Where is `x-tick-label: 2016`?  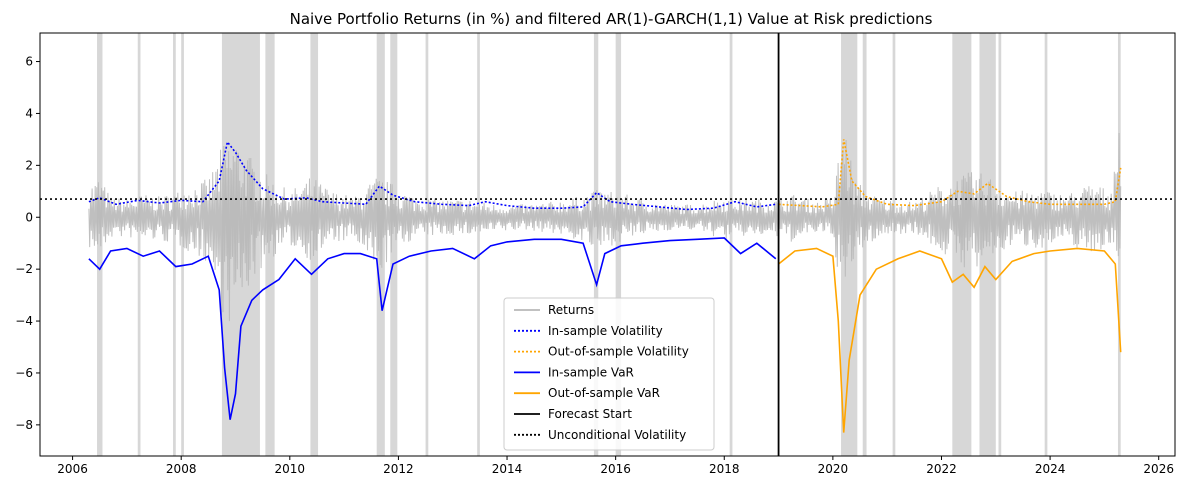
x-tick-label: 2016 is located at coordinates (615, 469).